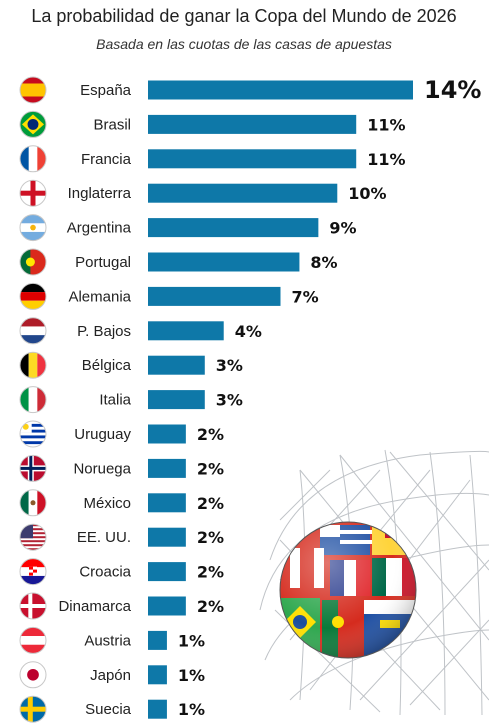  Describe the element at coordinates (33, 296) in the screenshot. I see `germany-flag-icon` at that location.